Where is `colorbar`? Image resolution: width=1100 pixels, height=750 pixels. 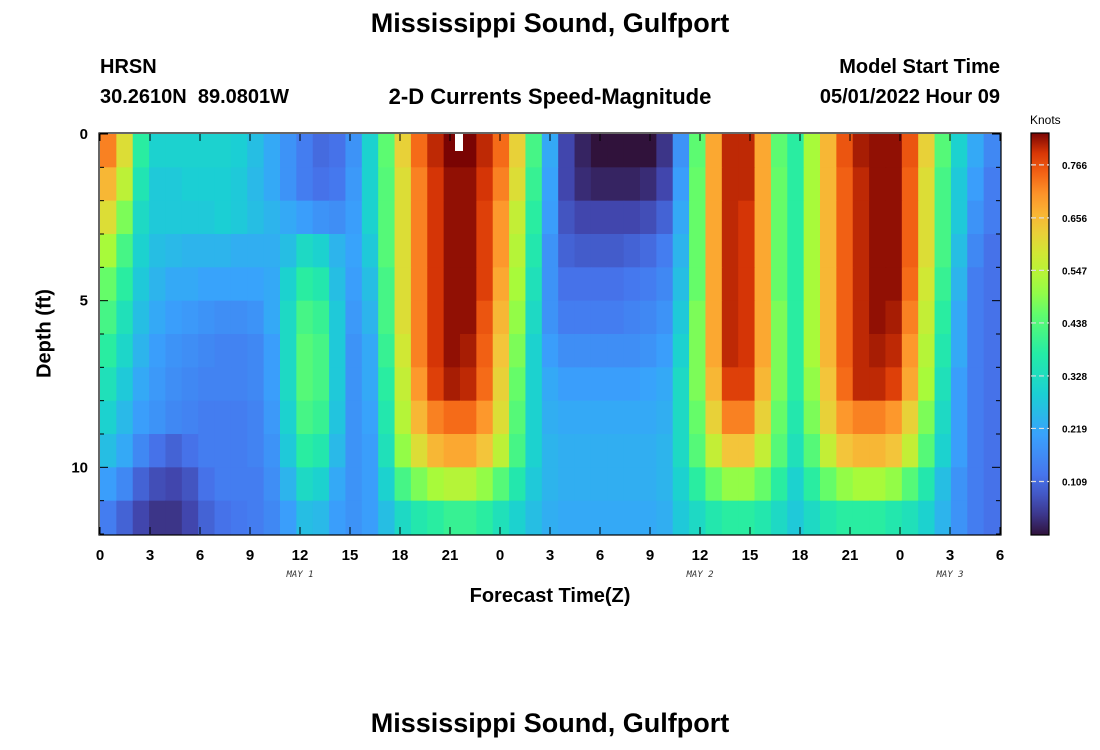 colorbar is located at coordinates (1040, 334).